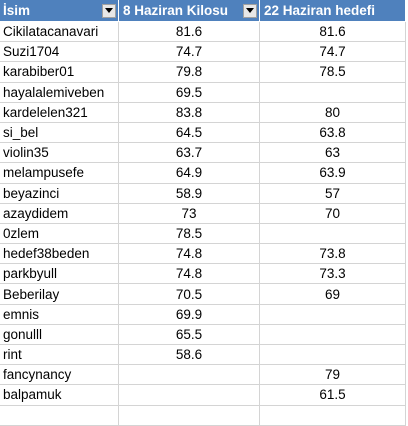 This screenshot has width=408, height=426. What do you see at coordinates (59, 92) in the screenshot?
I see `name-cell: hayalalemiveben` at bounding box center [59, 92].